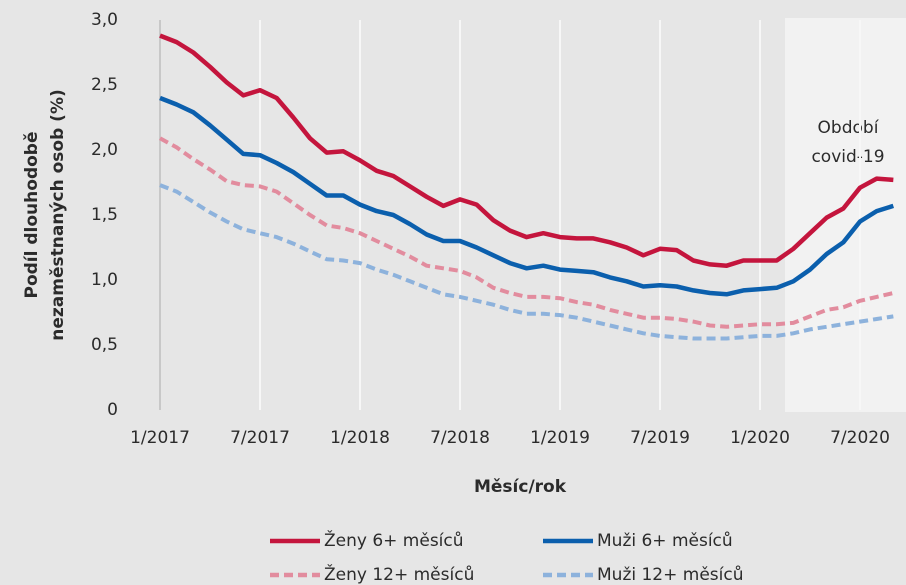 This screenshot has width=906, height=585. What do you see at coordinates (399, 574) in the screenshot?
I see `legend-label: Ženy 12+ měsíců` at bounding box center [399, 574].